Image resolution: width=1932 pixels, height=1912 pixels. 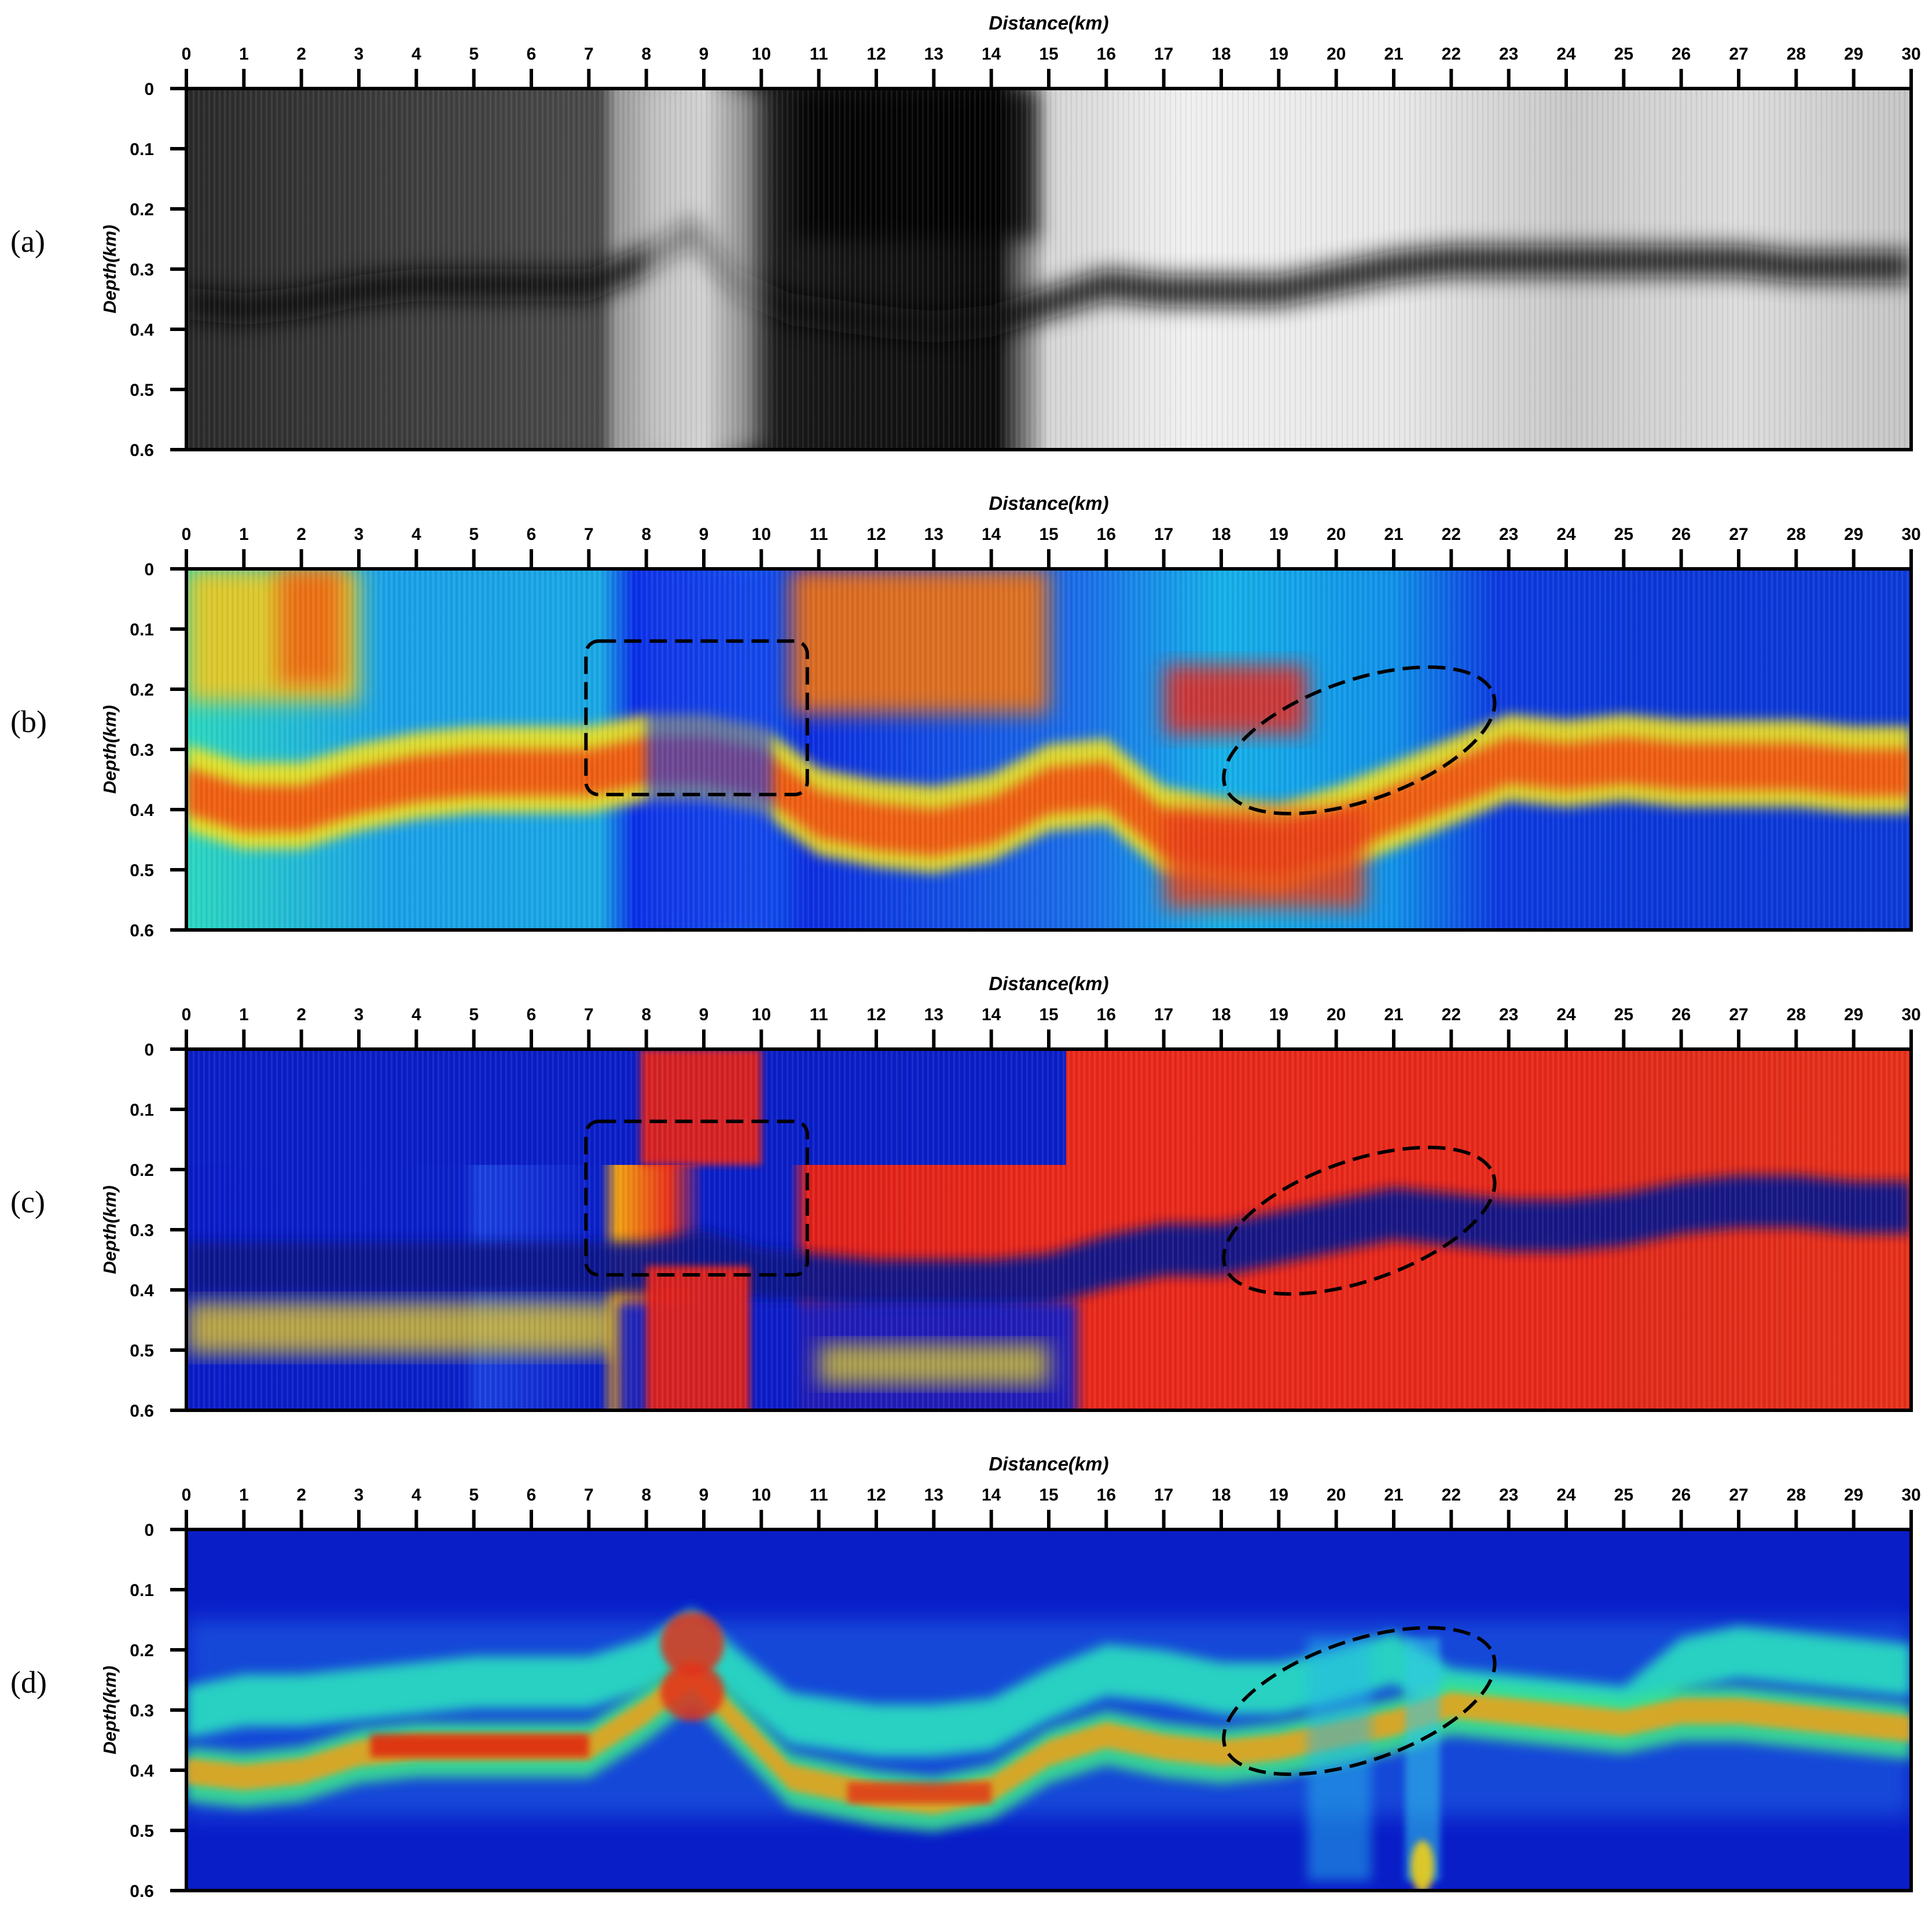 I want to click on y-tick-label: 0.4, so click(x=142, y=330).